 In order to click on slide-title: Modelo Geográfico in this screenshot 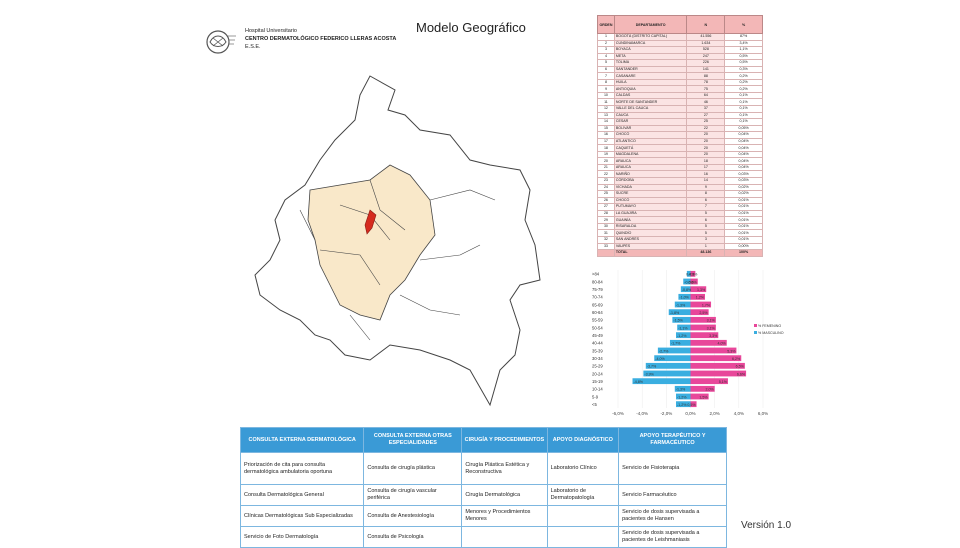, I will do `click(471, 27)`.